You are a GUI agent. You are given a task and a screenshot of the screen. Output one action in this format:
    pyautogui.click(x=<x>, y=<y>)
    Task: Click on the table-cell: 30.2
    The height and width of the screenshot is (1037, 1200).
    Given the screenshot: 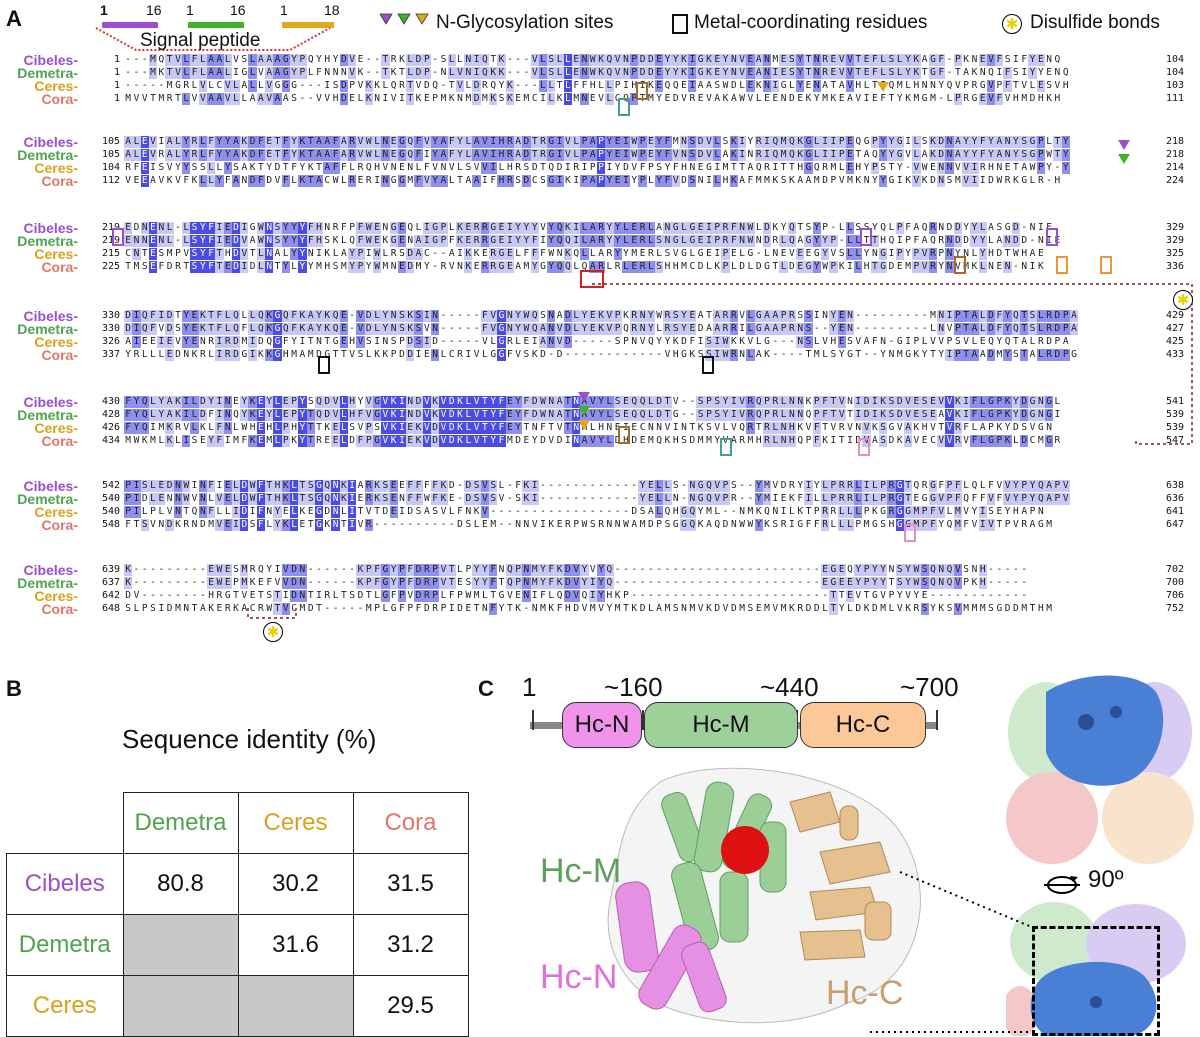 What is the action you would take?
    pyautogui.click(x=295, y=883)
    